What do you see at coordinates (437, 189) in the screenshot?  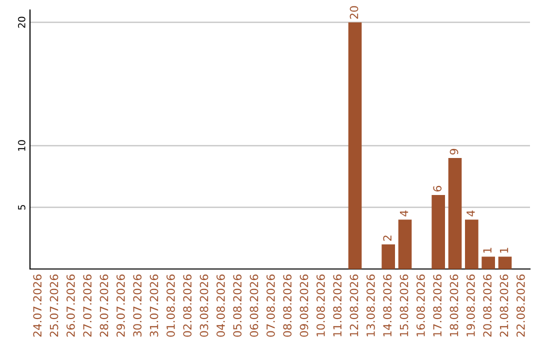 I see `data-label: 6` at bounding box center [437, 189].